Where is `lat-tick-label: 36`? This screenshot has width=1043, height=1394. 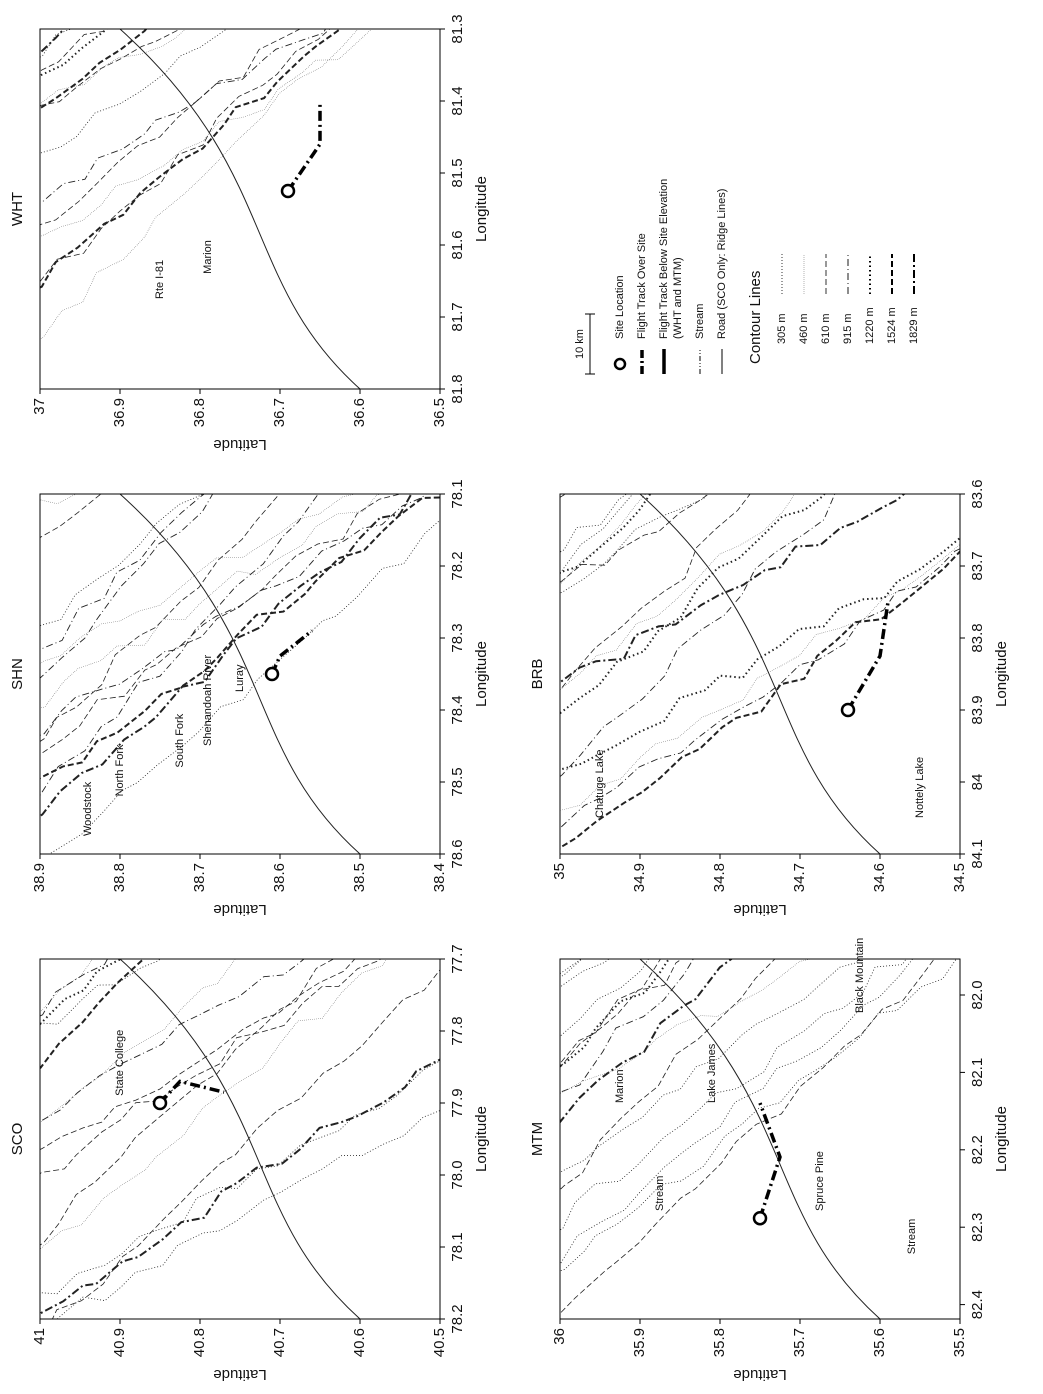 lat-tick-label: 36 is located at coordinates (559, 1336).